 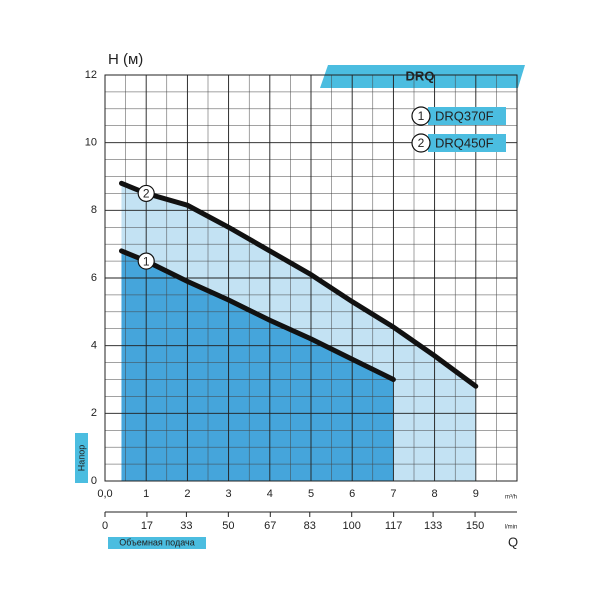 I want to click on y-tick-label: 6, so click(x=94, y=278).